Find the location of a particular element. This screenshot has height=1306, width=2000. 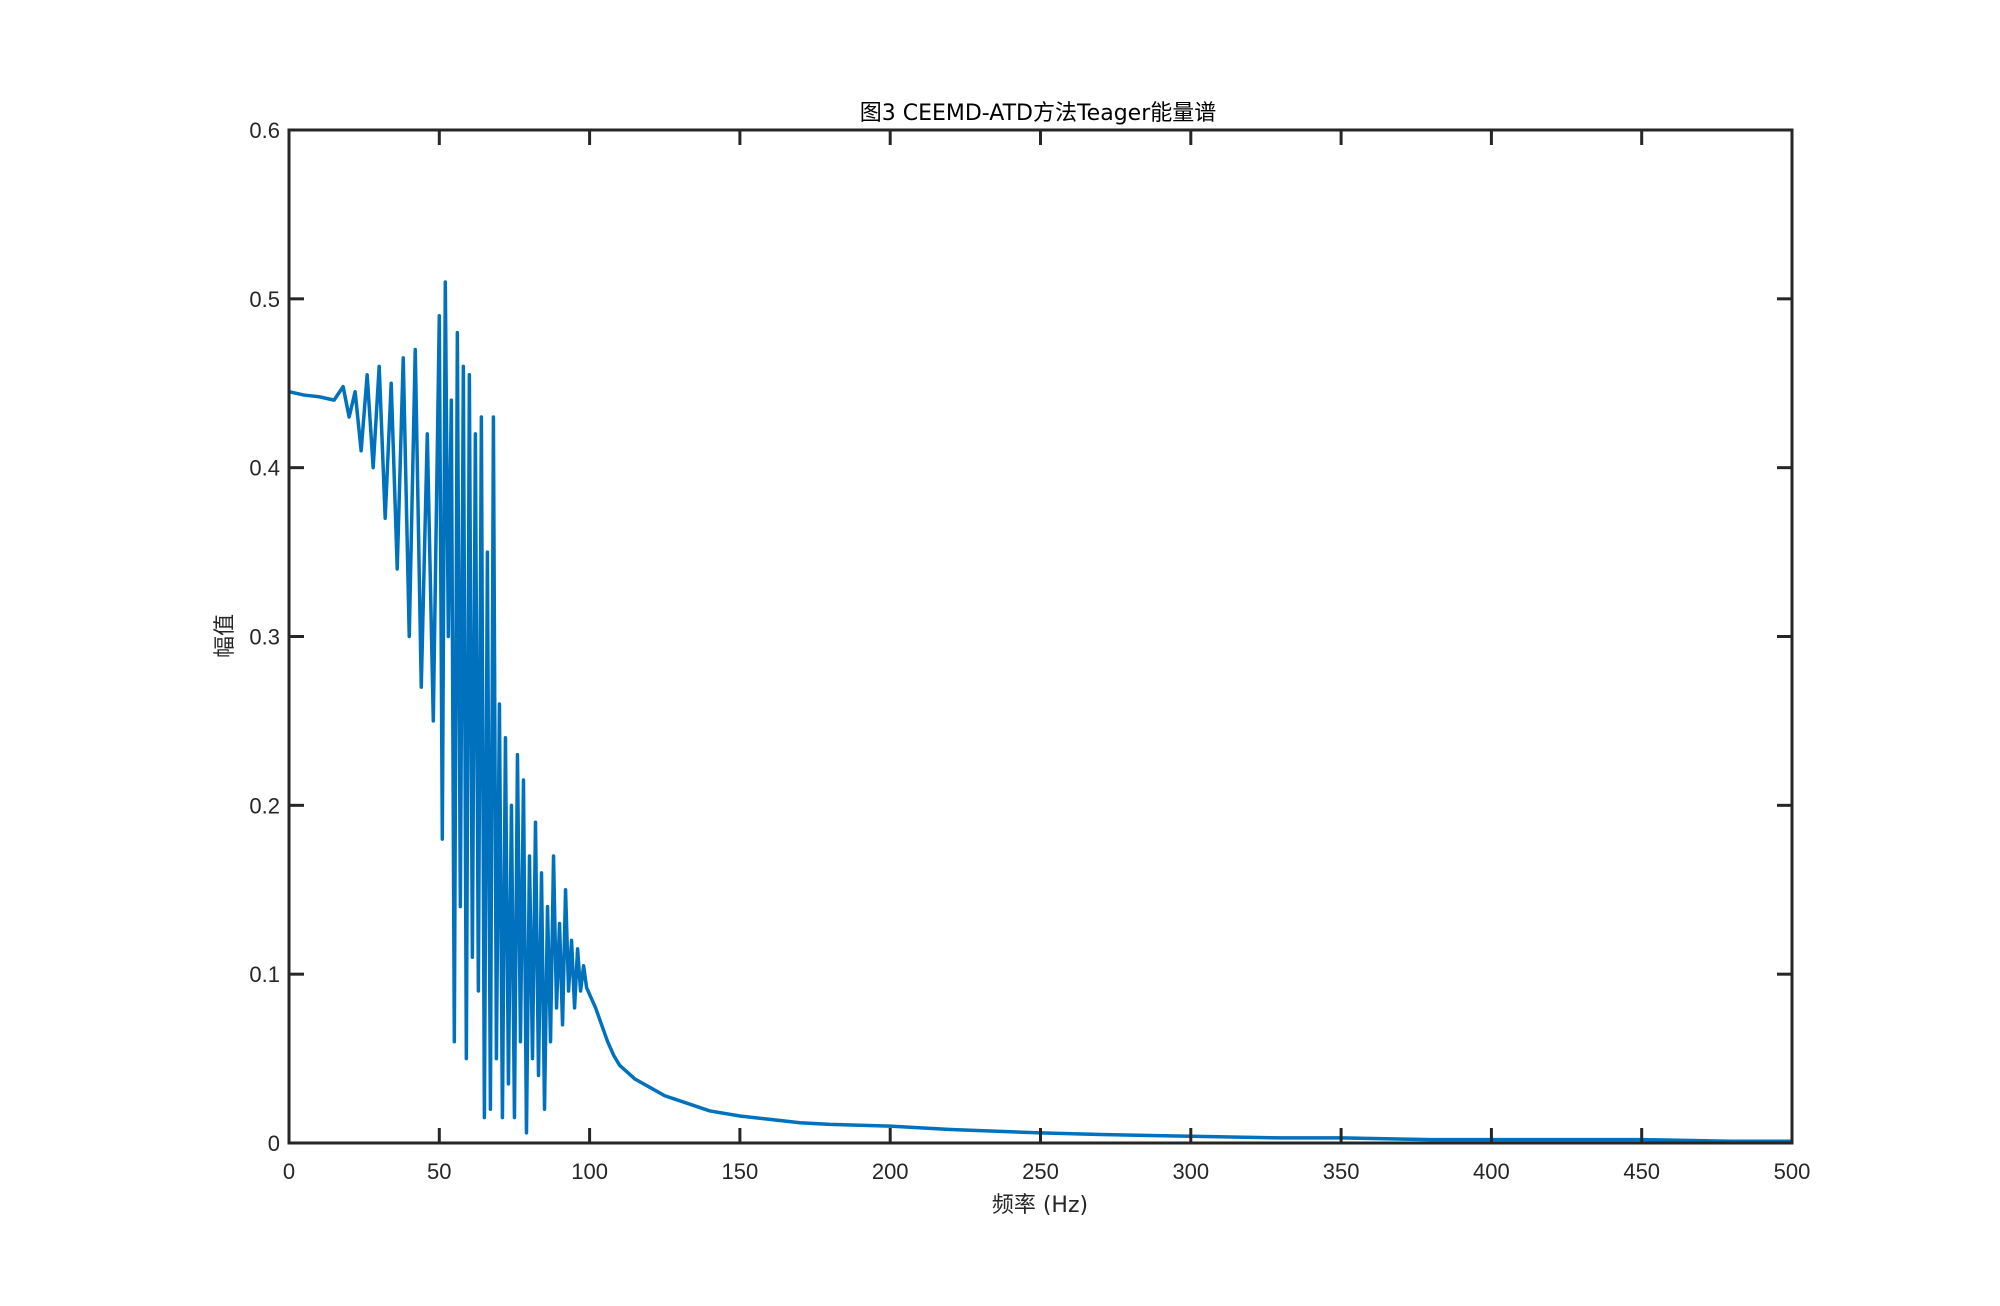

y-tick-label: 0.5 is located at coordinates (264, 299).